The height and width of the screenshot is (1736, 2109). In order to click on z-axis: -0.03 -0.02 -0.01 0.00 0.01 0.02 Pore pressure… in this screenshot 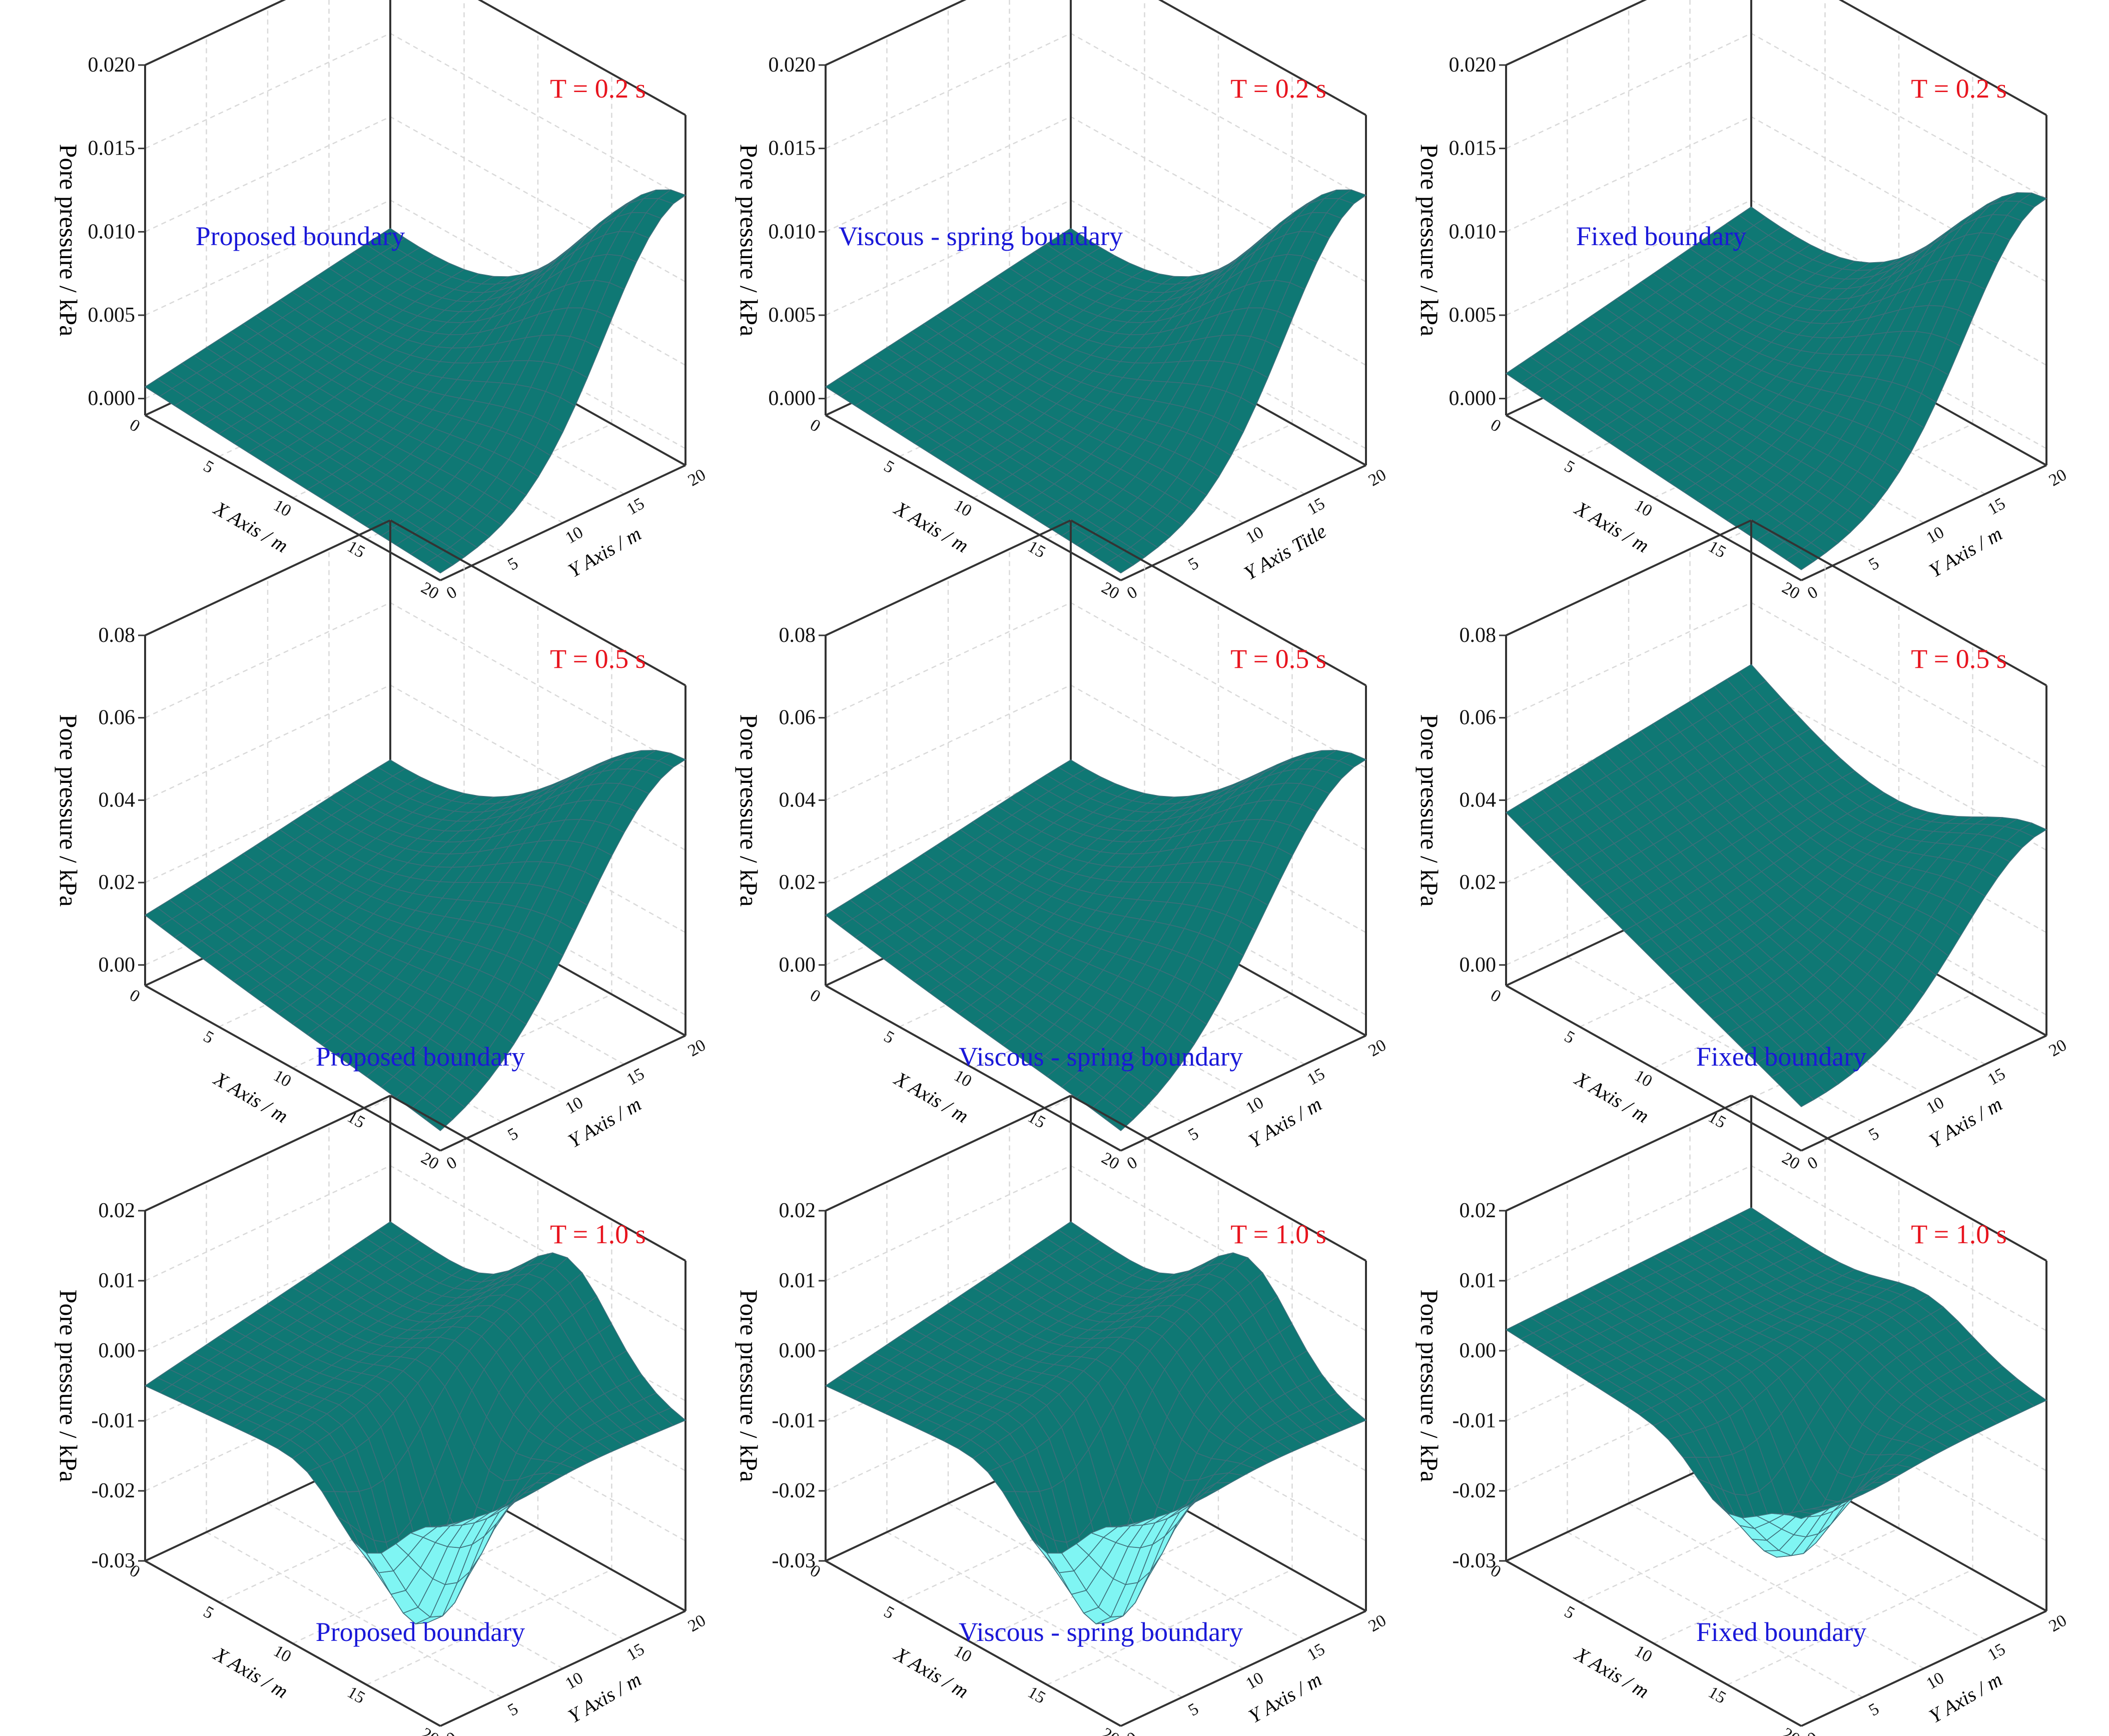, I will do `click(100, 1385)`.